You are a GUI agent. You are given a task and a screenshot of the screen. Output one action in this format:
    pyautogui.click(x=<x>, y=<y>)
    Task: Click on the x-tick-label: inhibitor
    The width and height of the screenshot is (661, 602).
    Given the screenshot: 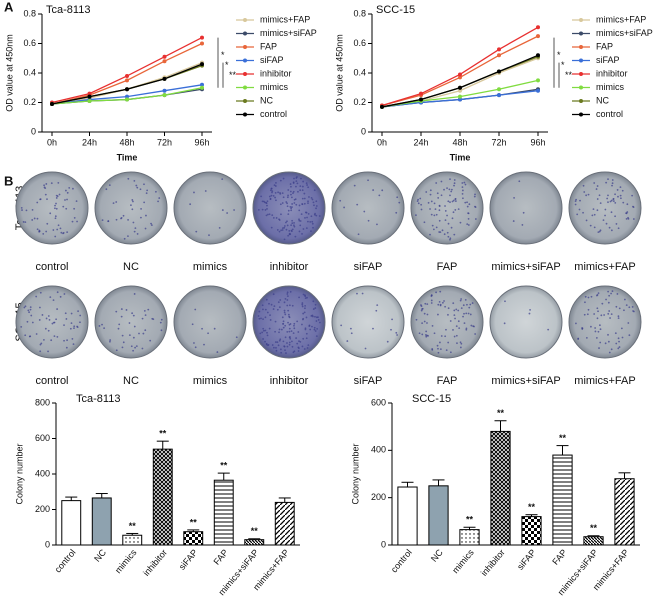 What is the action you would take?
    pyautogui.click(x=493, y=562)
    